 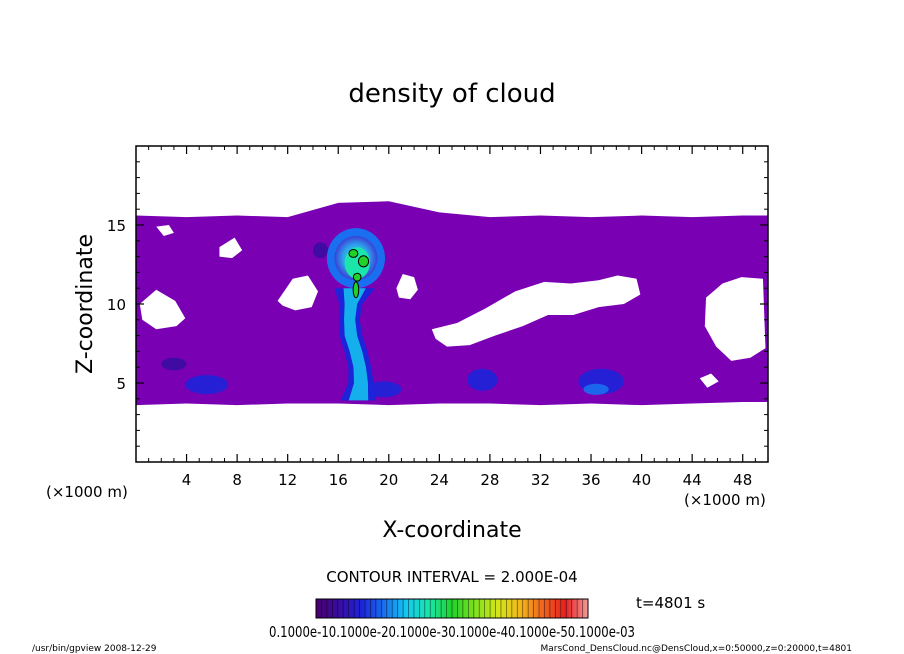 What do you see at coordinates (590, 480) in the screenshot?
I see `x-tick-label: 36` at bounding box center [590, 480].